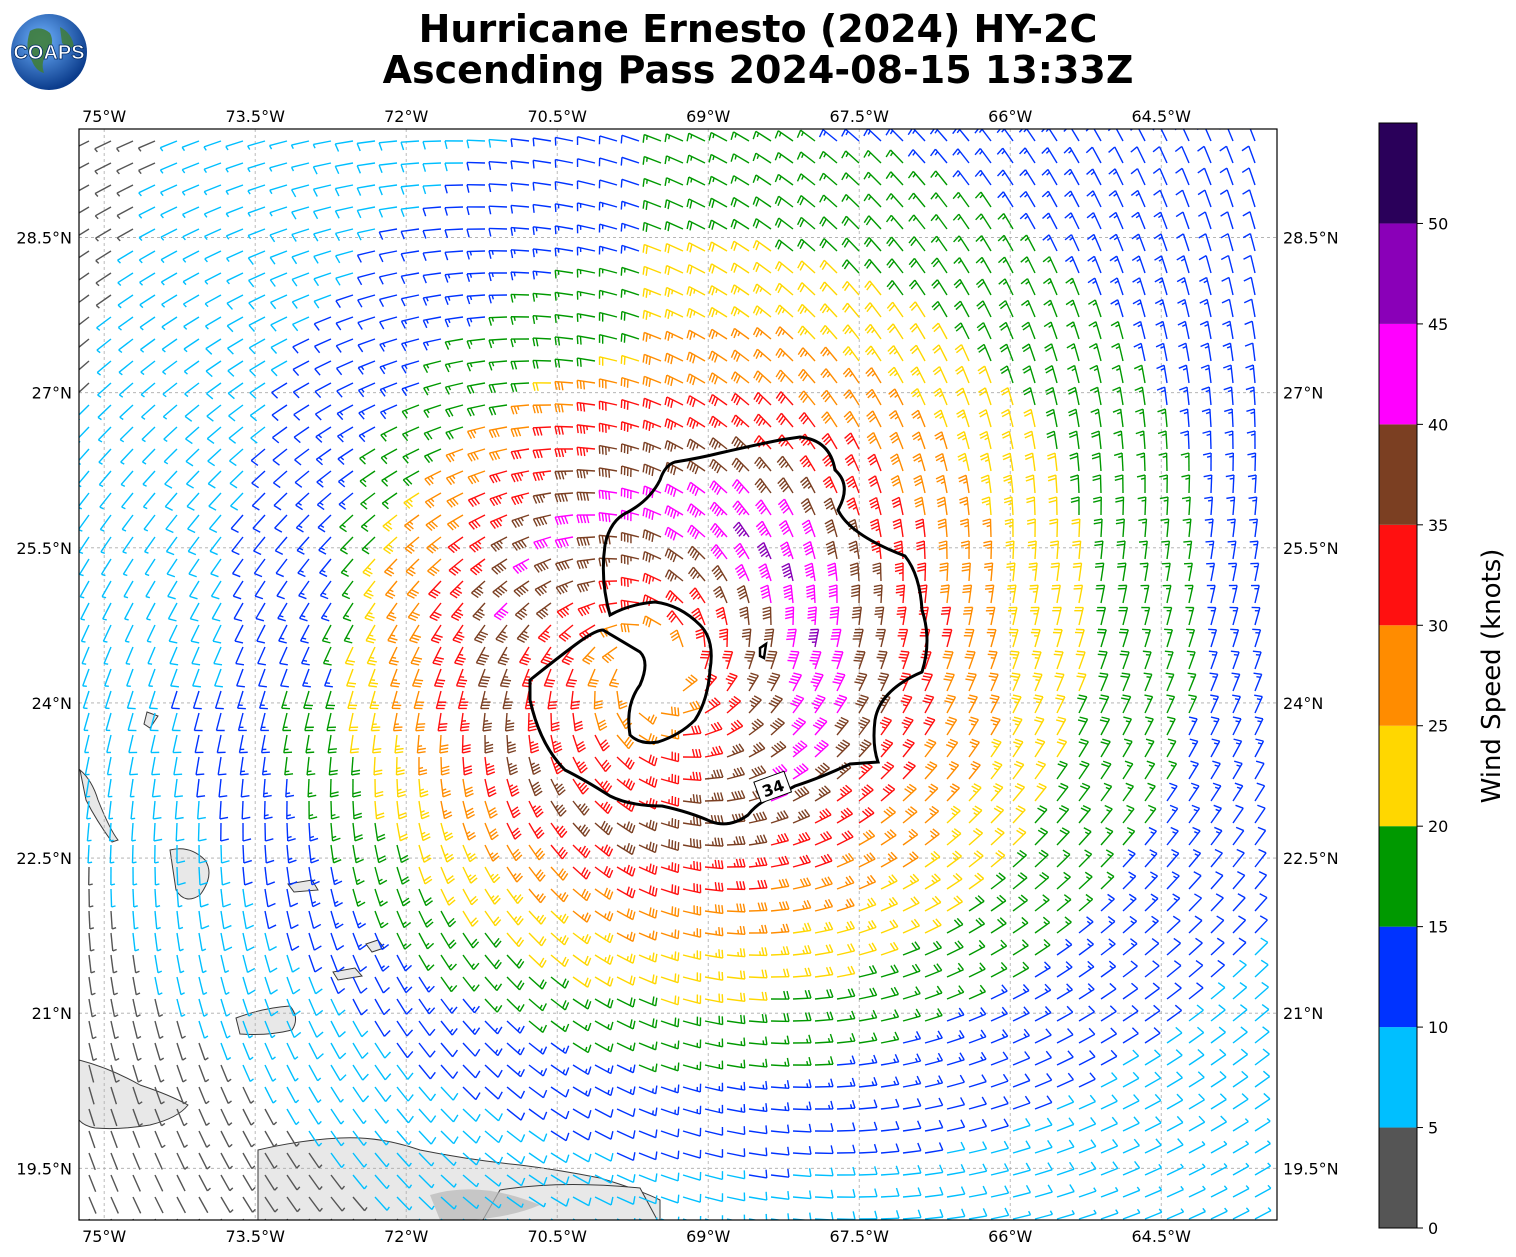 The image size is (1516, 1257). What do you see at coordinates (1438, 1027) in the screenshot?
I see `colorbar-tick-2: 10` at bounding box center [1438, 1027].